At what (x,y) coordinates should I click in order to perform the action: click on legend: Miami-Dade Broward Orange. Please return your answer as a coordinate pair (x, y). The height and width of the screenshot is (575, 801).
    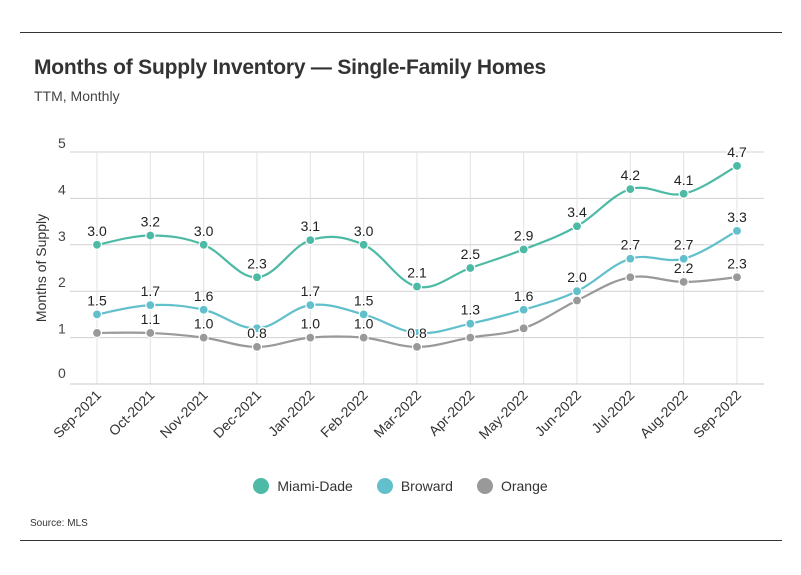
    Looking at the image, I should click on (400, 486).